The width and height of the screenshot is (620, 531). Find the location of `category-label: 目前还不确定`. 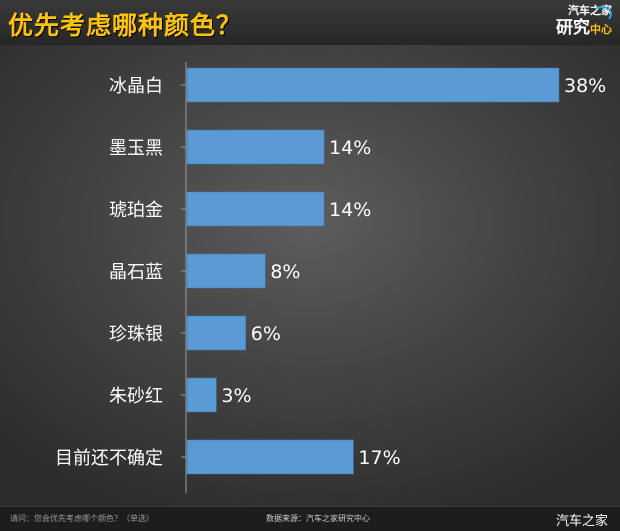

category-label: 目前还不确定 is located at coordinates (109, 458).